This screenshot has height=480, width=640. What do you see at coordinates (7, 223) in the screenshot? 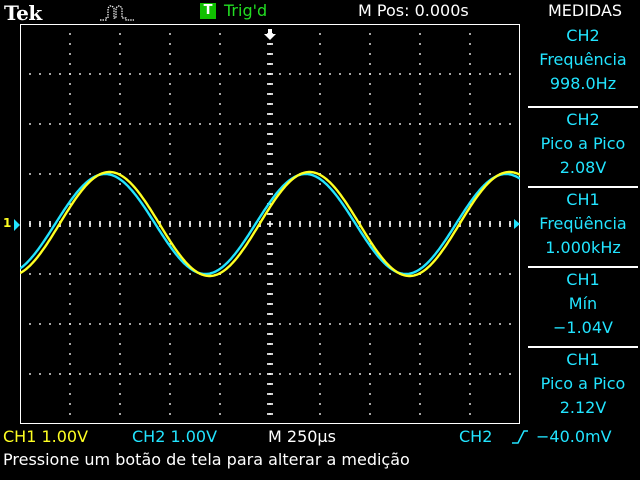
I see `ch1-marker-label: 1` at bounding box center [7, 223].